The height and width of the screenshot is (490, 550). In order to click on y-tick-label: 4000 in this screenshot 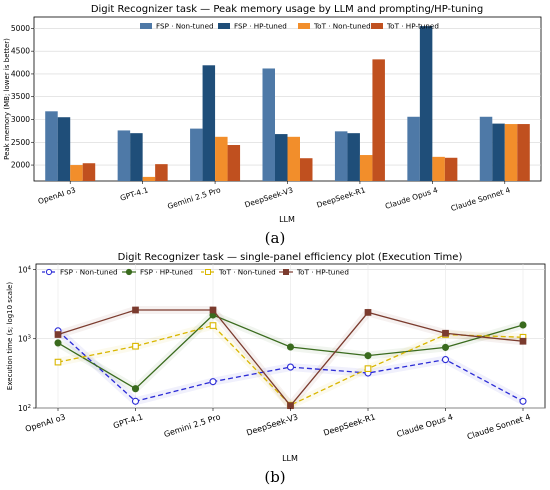, I will do `click(20, 73)`.